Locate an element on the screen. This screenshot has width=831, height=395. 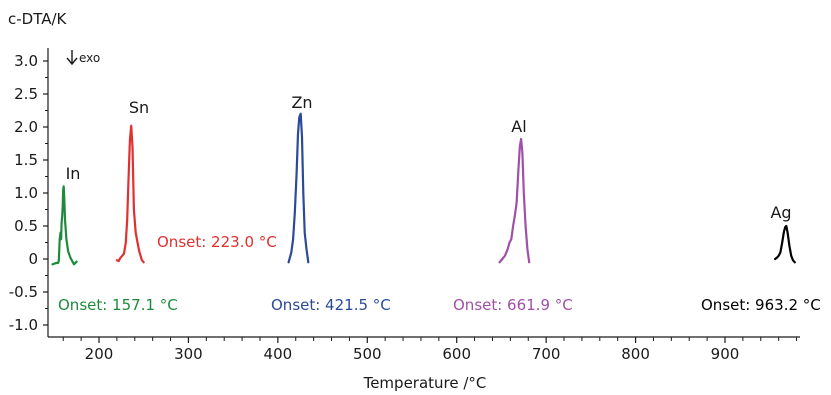
x-tick-label: 400 is located at coordinates (278, 354).